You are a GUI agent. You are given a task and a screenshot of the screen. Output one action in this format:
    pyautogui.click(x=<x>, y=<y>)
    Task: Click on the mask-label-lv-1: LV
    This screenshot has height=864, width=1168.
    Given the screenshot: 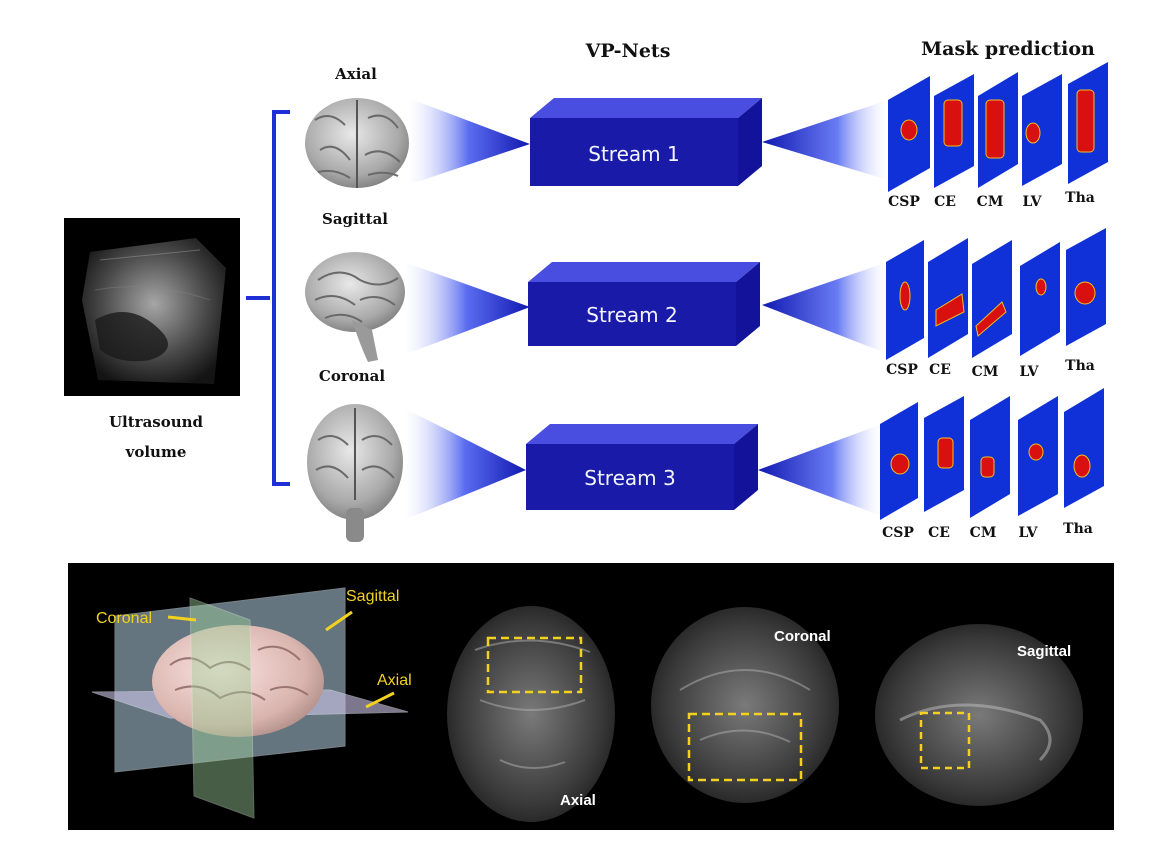 What is the action you would take?
    pyautogui.click(x=1032, y=202)
    